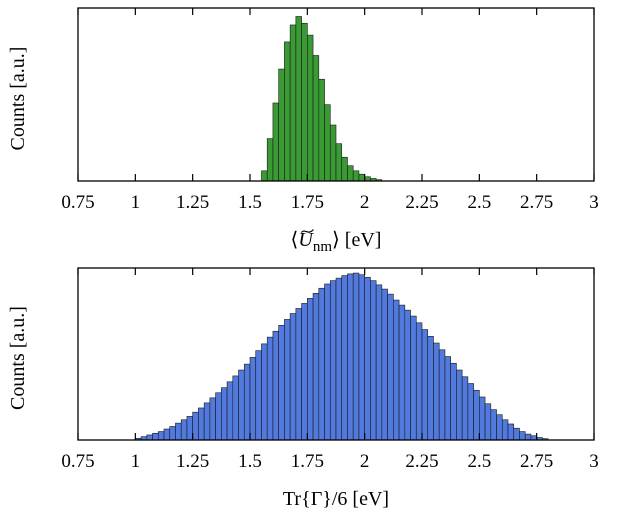  What do you see at coordinates (536, 461) in the screenshot?
I see `bottom-x-tick-label: 2.75` at bounding box center [536, 461].